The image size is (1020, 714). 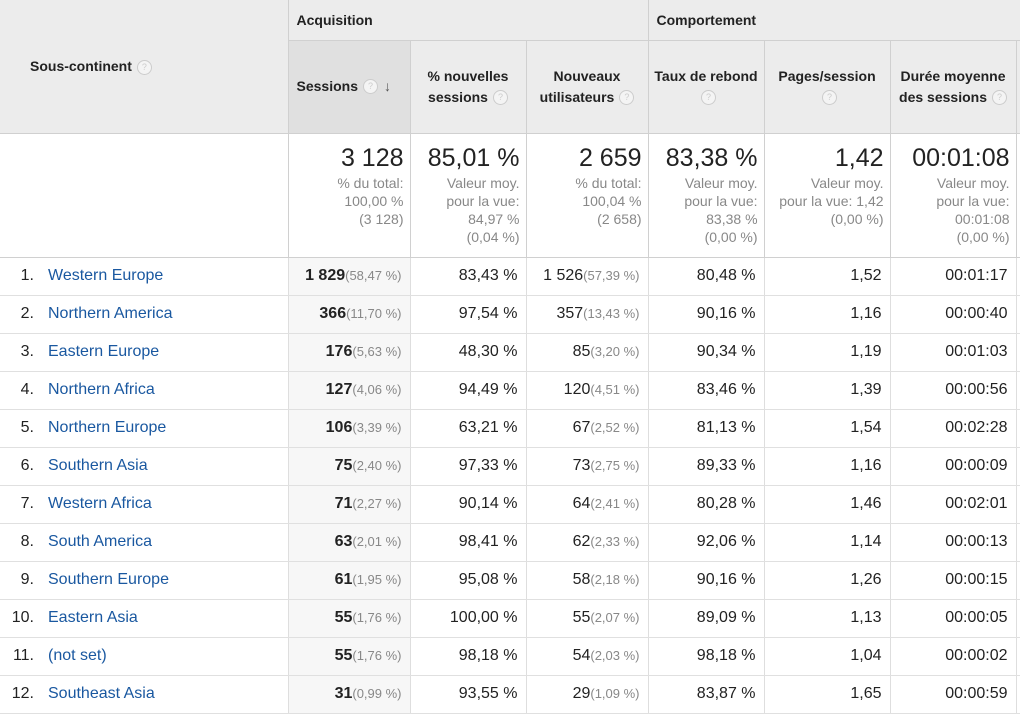 I want to click on group-header-acquisition: Acquisition, so click(x=468, y=20).